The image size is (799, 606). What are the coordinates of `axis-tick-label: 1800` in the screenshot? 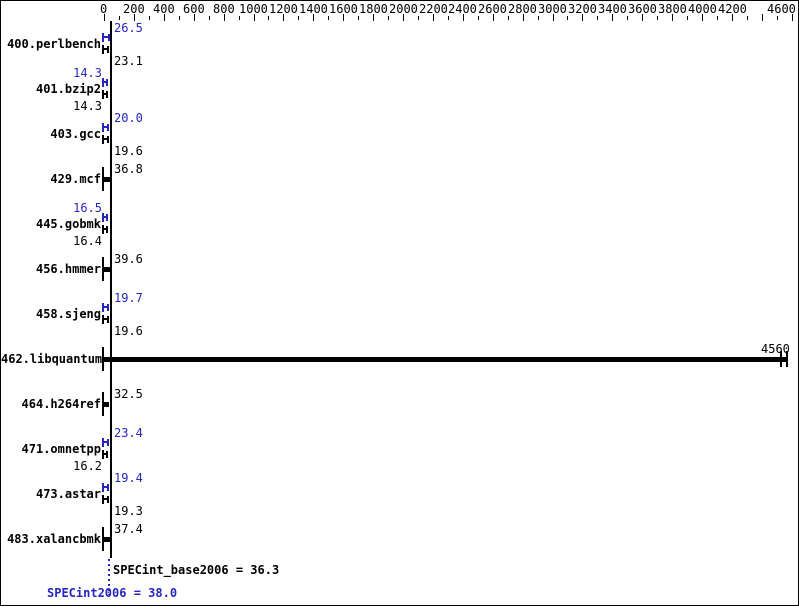 It's located at (373, 9).